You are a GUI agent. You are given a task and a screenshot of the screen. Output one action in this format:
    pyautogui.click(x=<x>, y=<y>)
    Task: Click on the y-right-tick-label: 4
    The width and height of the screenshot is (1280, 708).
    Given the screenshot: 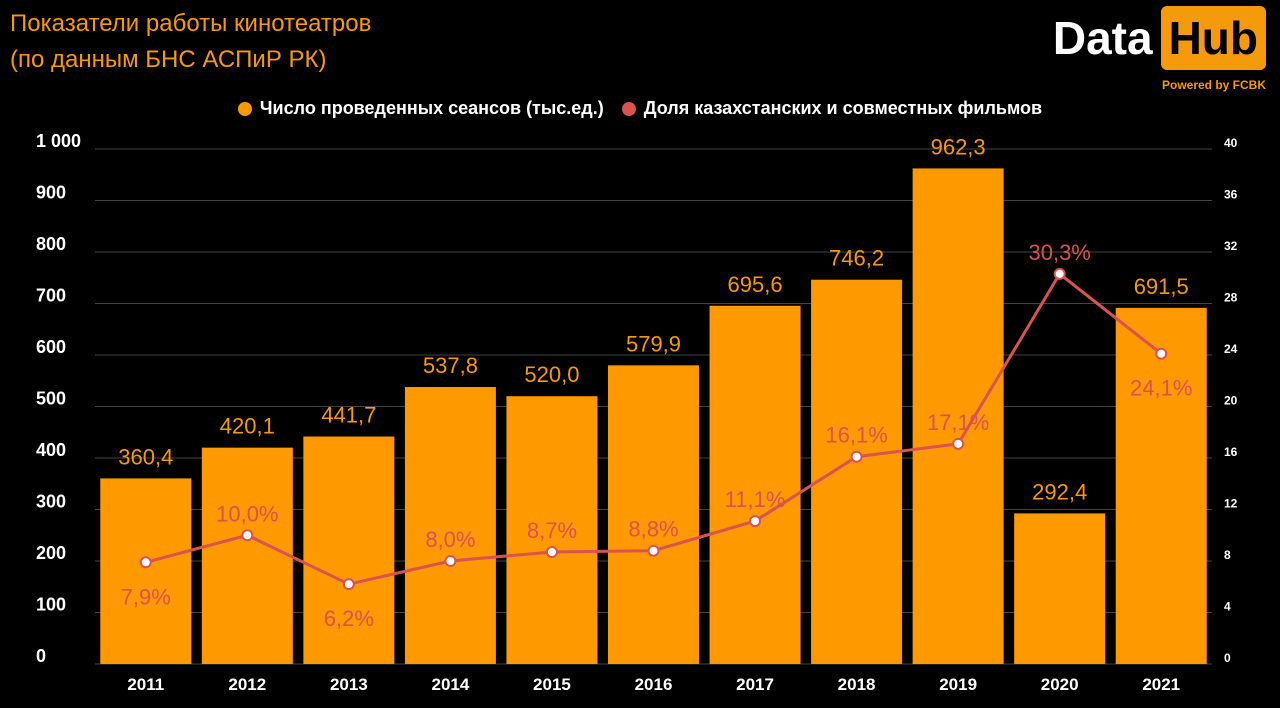 What is the action you would take?
    pyautogui.click(x=1227, y=607)
    